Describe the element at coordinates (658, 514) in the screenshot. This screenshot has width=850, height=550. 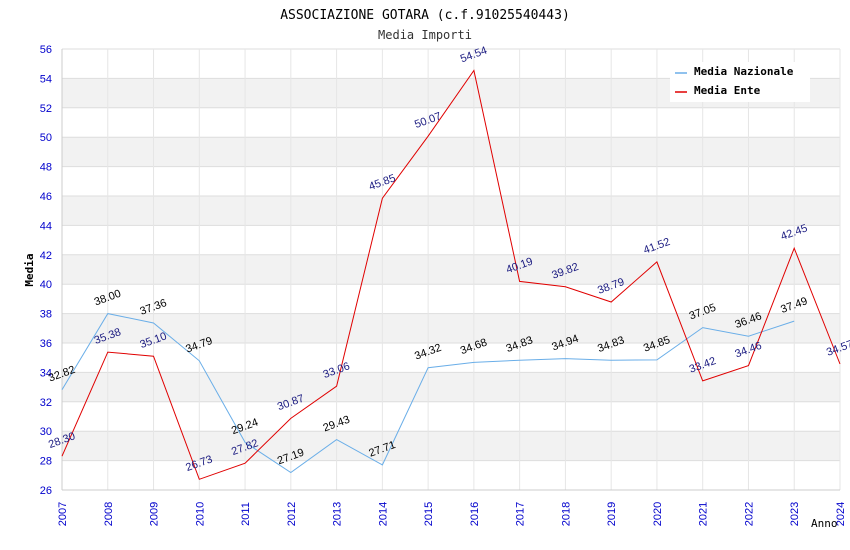
I see `x-tick-label: 2020` at that location.